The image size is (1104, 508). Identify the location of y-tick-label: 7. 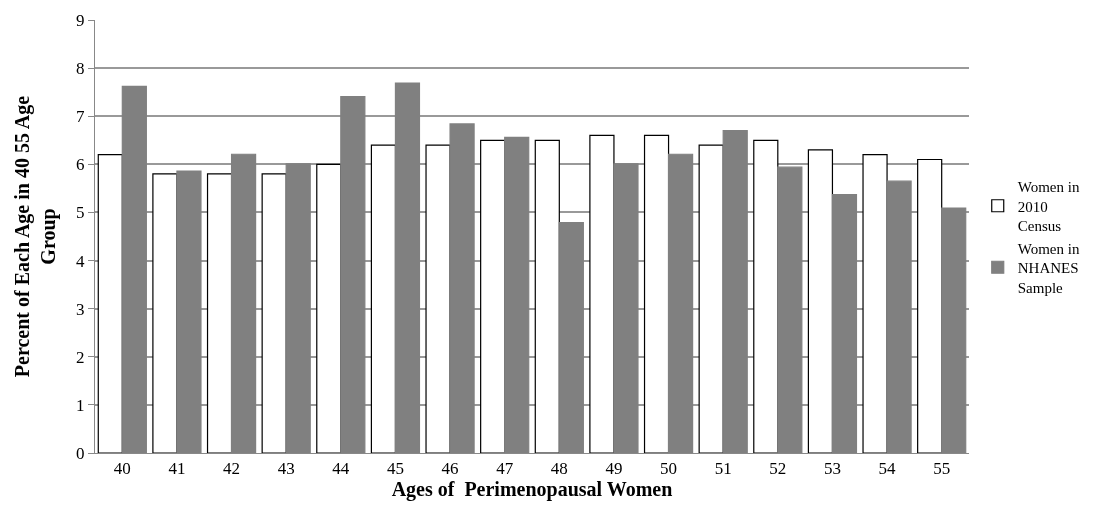
(81, 117).